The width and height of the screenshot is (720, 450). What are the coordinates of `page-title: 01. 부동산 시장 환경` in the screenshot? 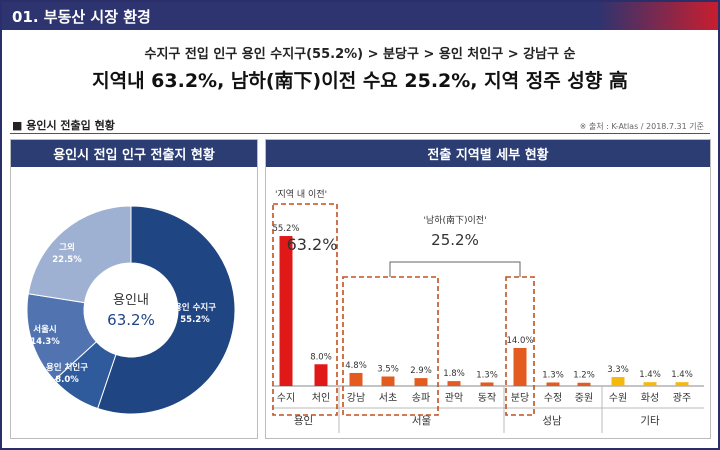 It's located at (81, 16).